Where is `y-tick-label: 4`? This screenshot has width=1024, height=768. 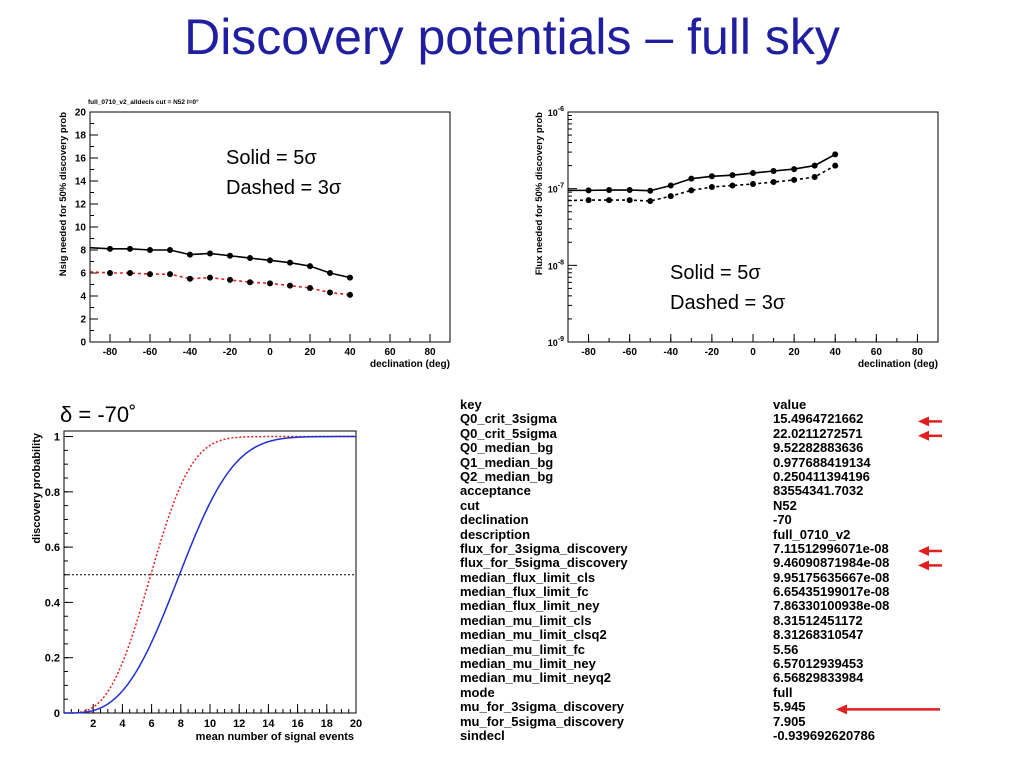 y-tick-label: 4 is located at coordinates (83, 297).